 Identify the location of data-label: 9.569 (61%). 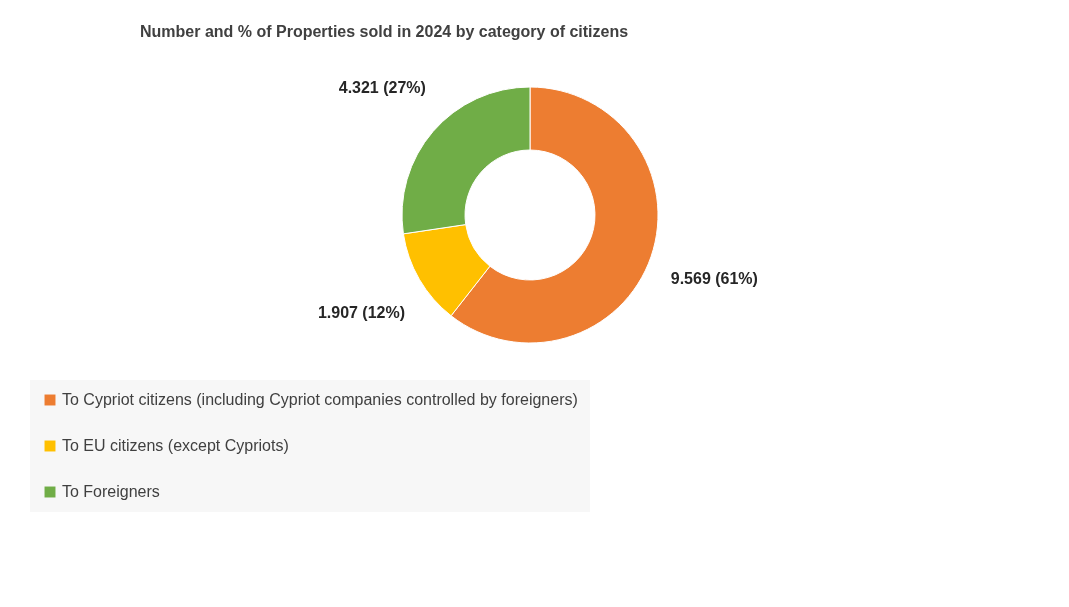
(714, 278).